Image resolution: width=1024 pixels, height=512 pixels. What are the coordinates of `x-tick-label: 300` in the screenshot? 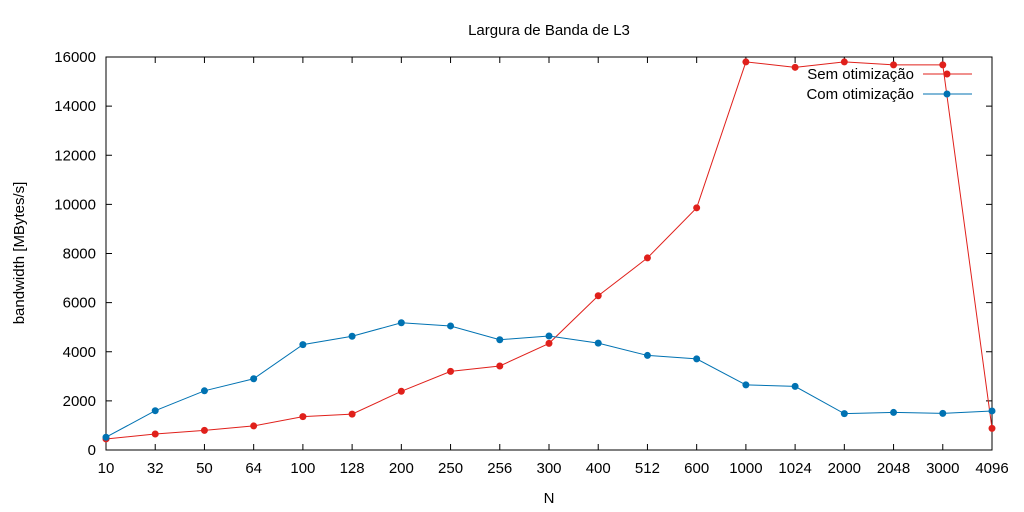 It's located at (548, 468).